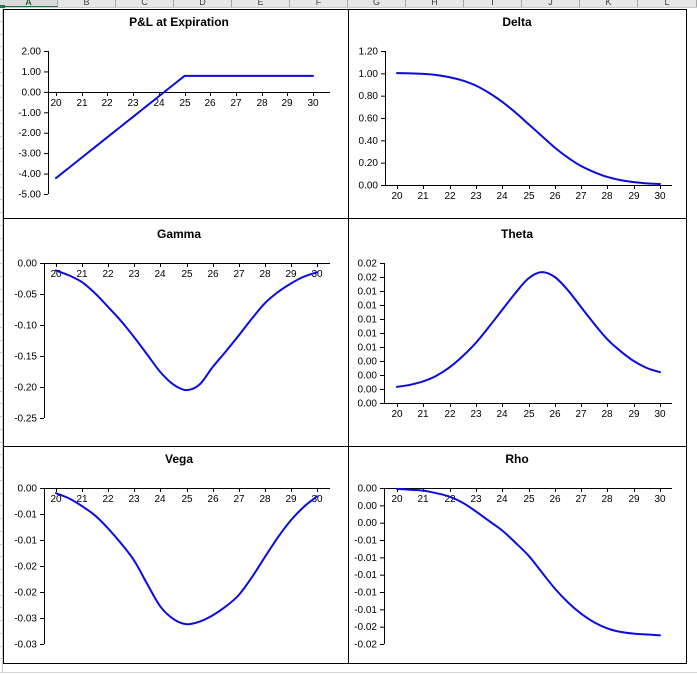 Image resolution: width=697 pixels, height=674 pixels. I want to click on column-header-label: D, so click(202, 3).